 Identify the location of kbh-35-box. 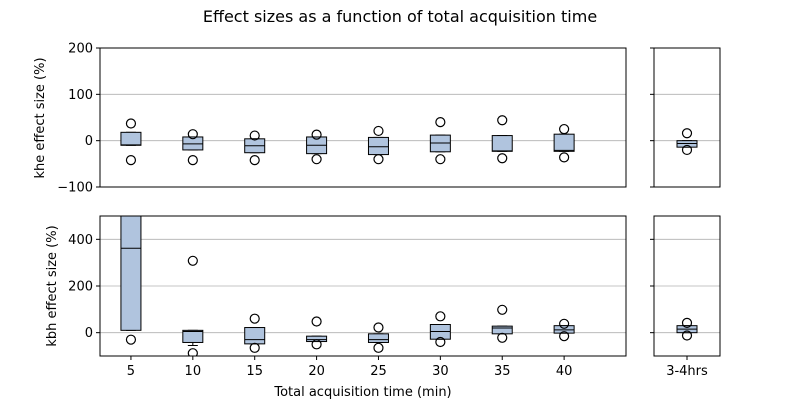
(502, 330).